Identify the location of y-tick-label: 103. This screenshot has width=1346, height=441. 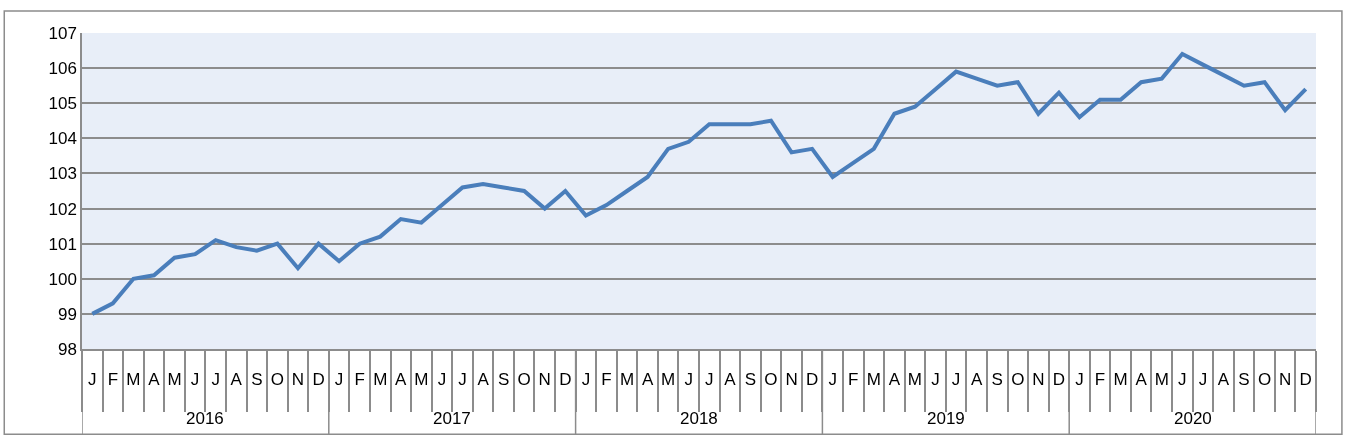
(62, 174).